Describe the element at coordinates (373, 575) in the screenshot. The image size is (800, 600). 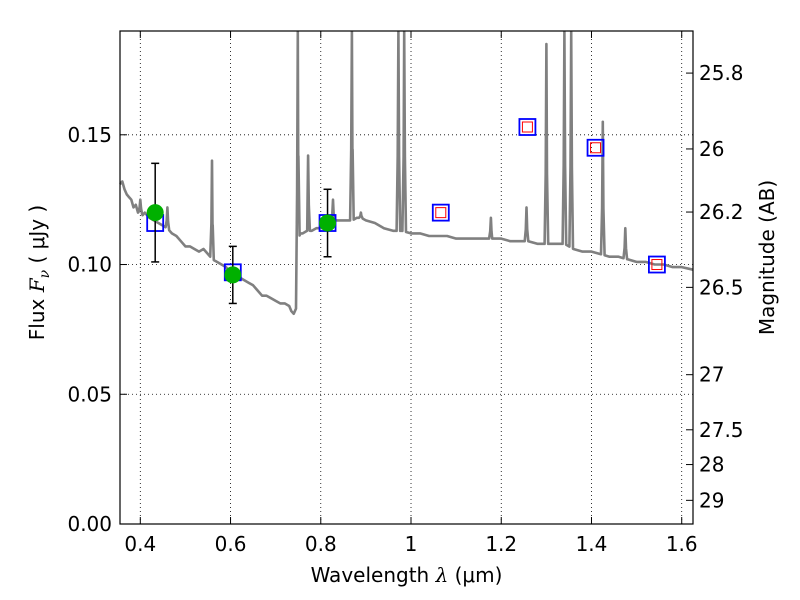
I see `x-axis-label-text: Wavelength` at that location.